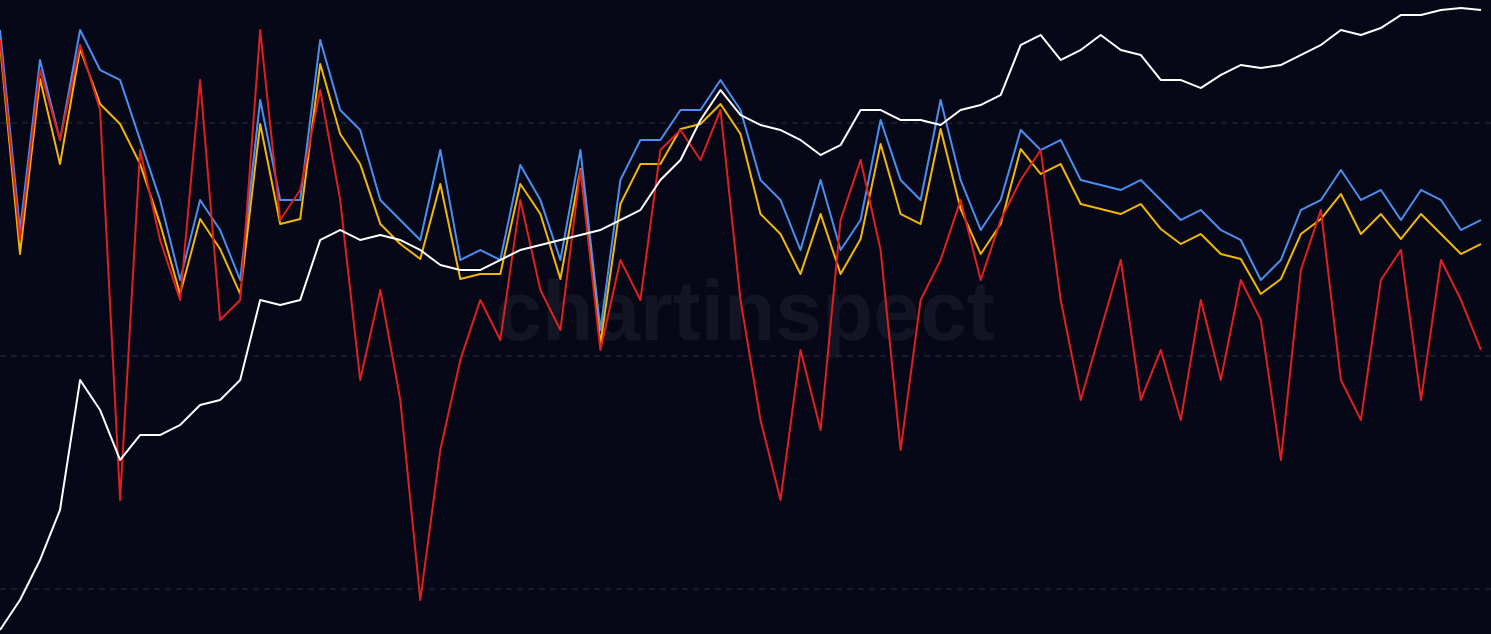 The height and width of the screenshot is (634, 1491). Describe the element at coordinates (745, 311) in the screenshot. I see `watermark: chartinspect` at that location.